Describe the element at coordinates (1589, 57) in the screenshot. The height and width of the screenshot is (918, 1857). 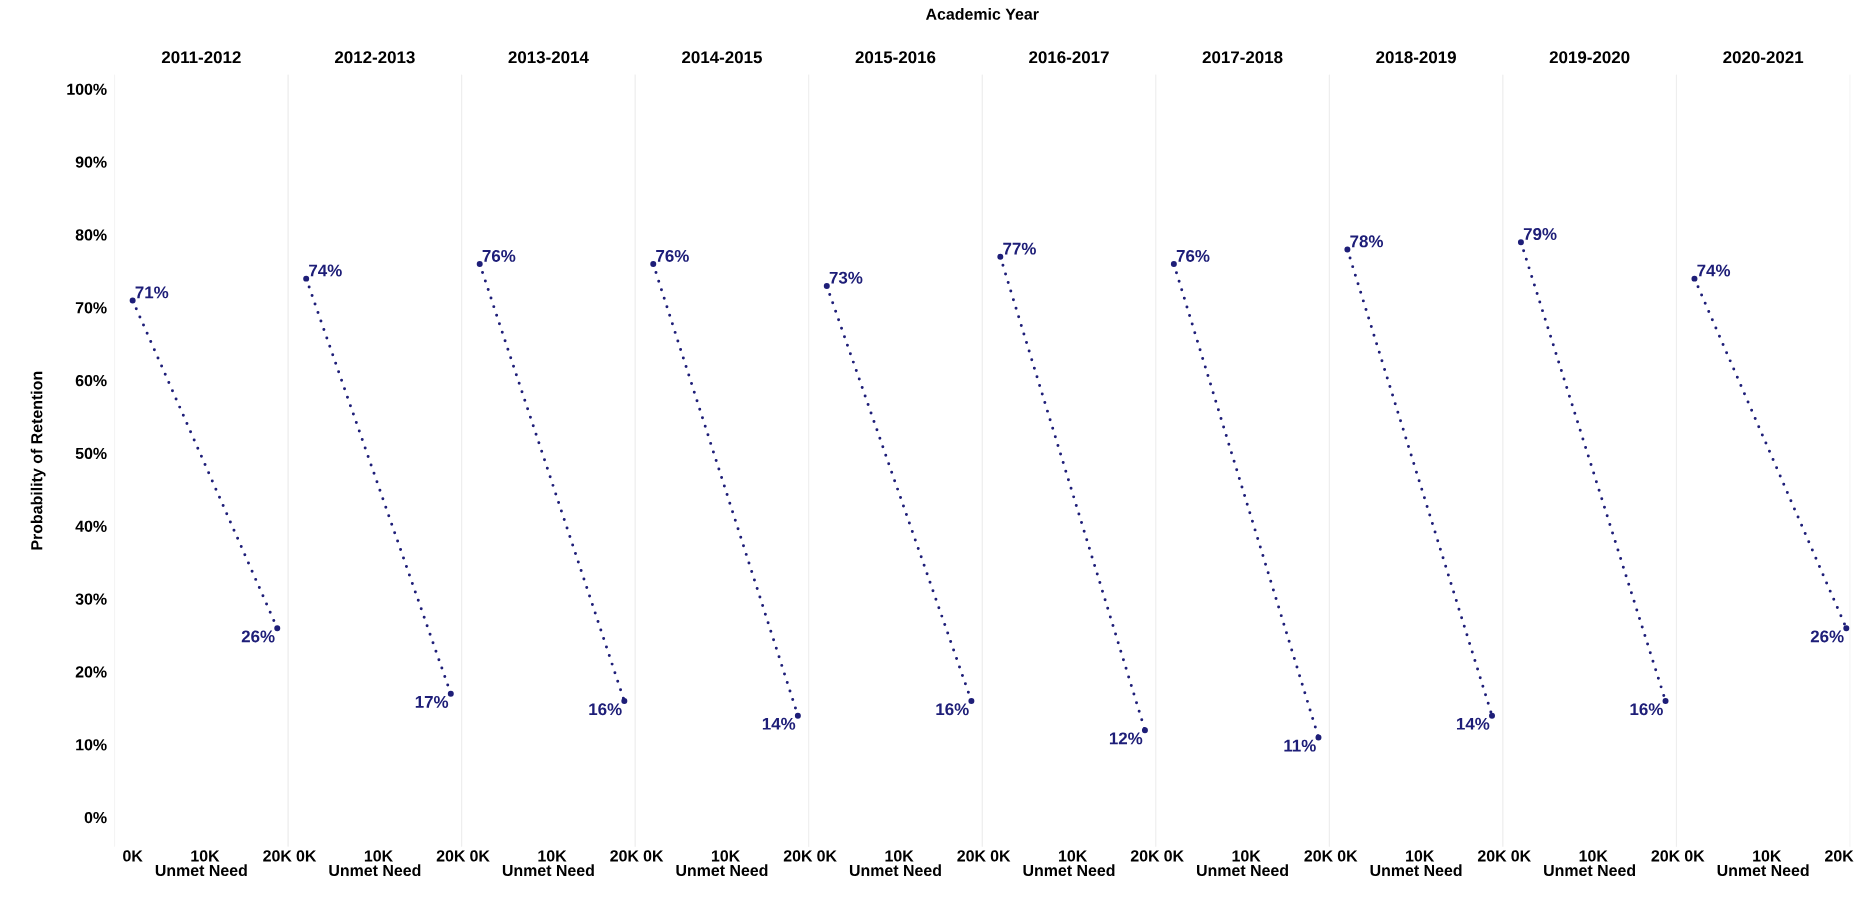
I see `chart-title: 2019-2020` at that location.